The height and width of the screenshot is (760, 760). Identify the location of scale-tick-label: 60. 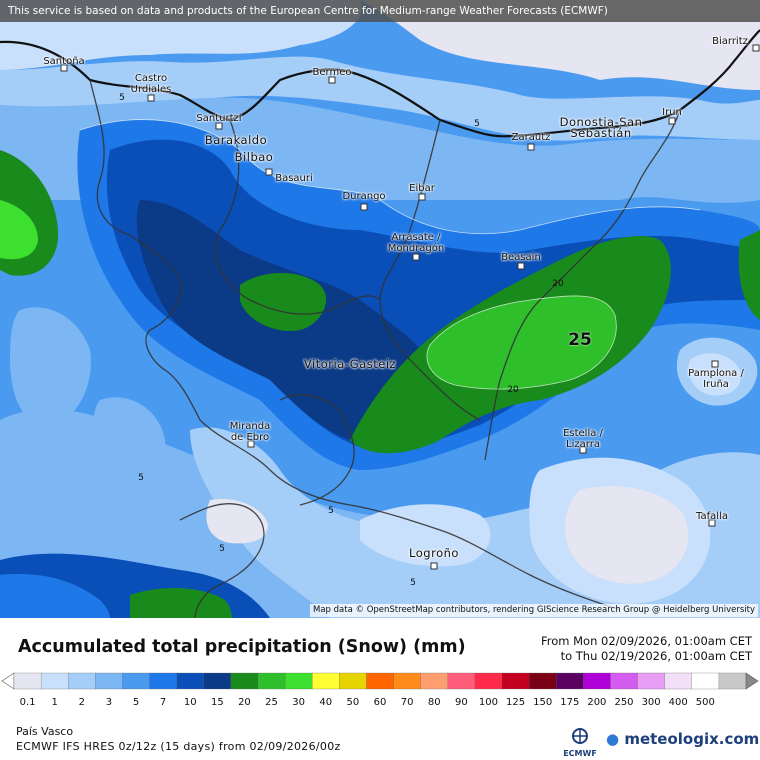
(380, 702).